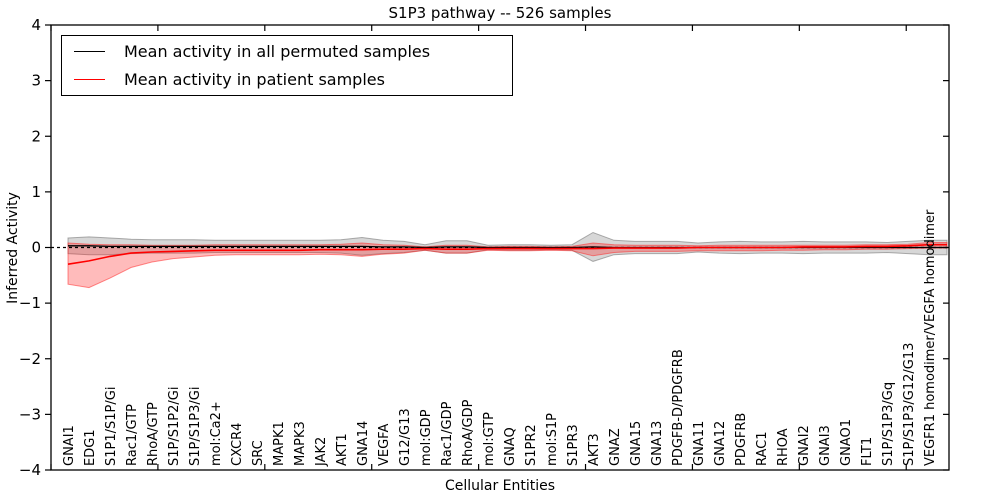  I want to click on x-category-label: PDGFB-D/PDGFRB, so click(678, 407).